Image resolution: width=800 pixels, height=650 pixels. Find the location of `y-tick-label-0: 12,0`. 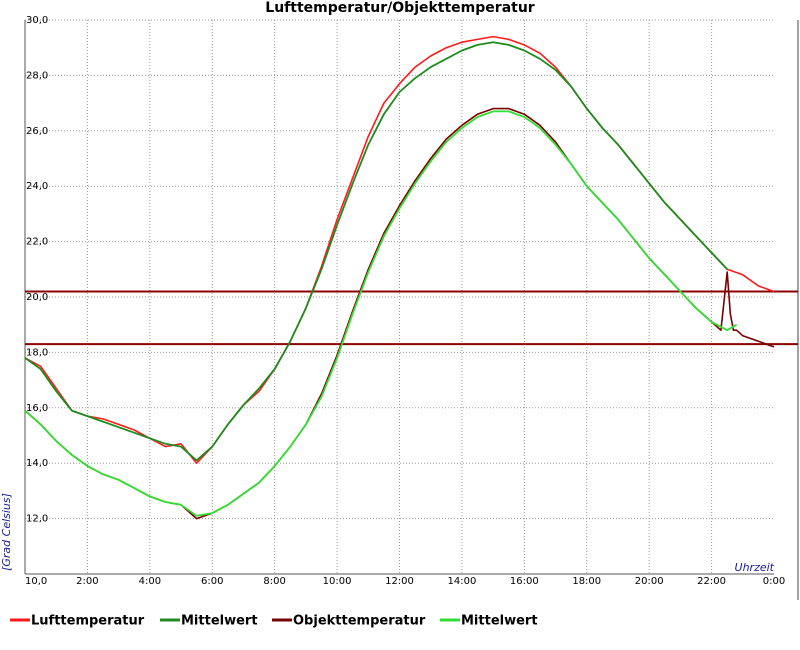

y-tick-label-0: 12,0 is located at coordinates (37, 519).